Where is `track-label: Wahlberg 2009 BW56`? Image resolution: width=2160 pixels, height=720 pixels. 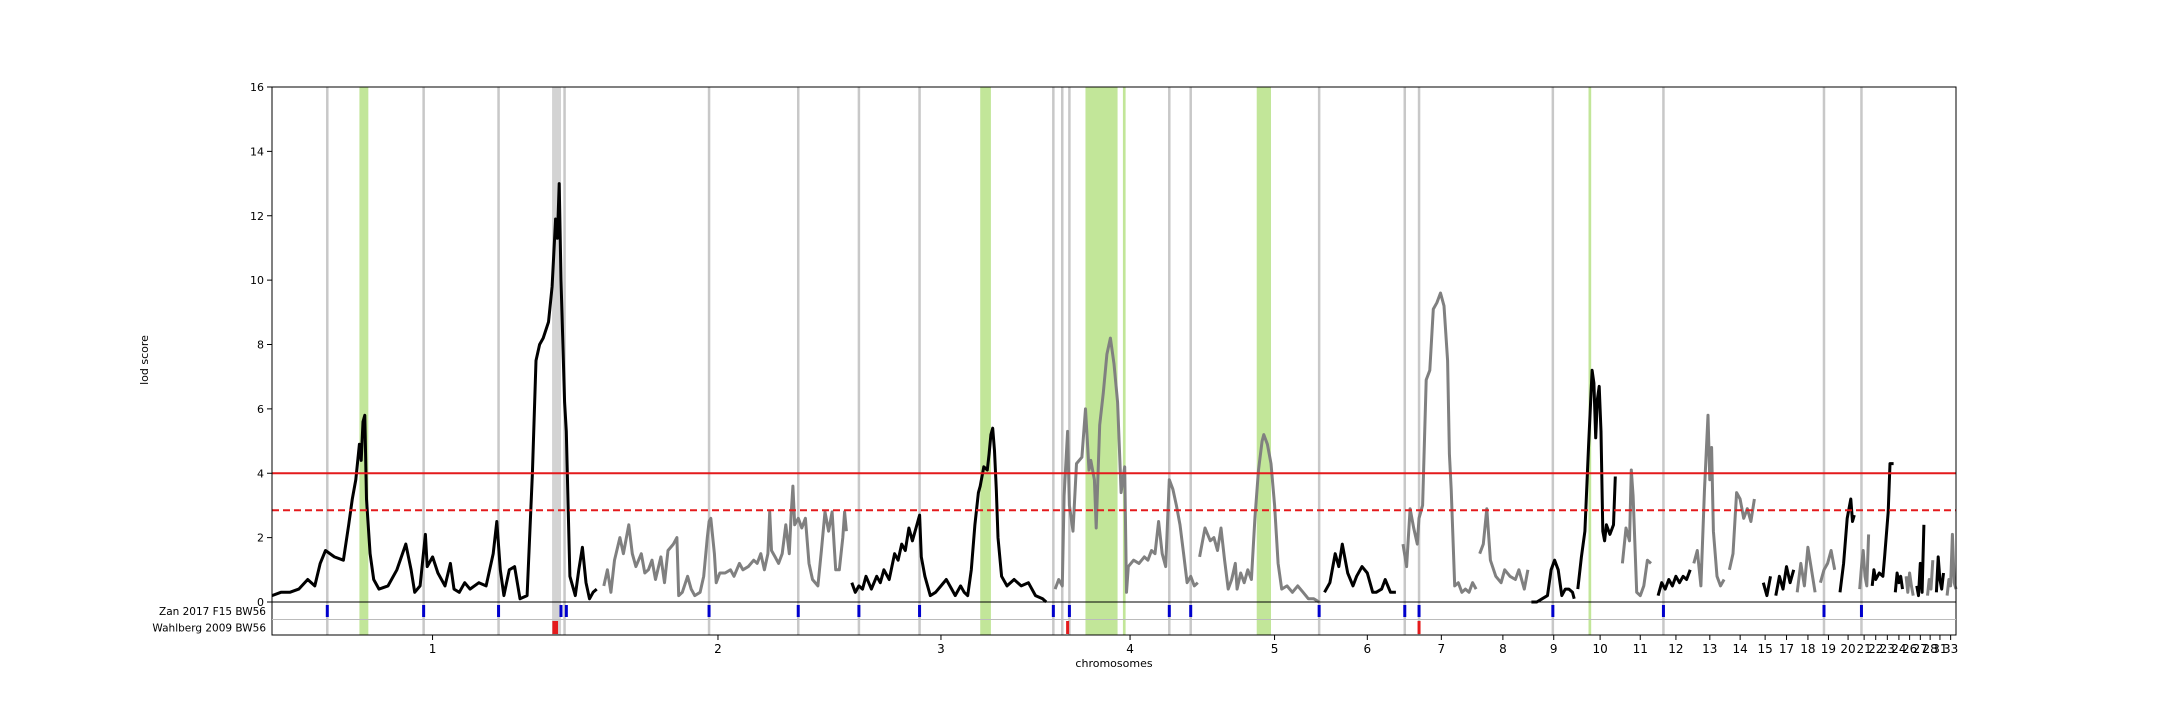
track-label: Wahlberg 2009 BW56 is located at coordinates (209, 629).